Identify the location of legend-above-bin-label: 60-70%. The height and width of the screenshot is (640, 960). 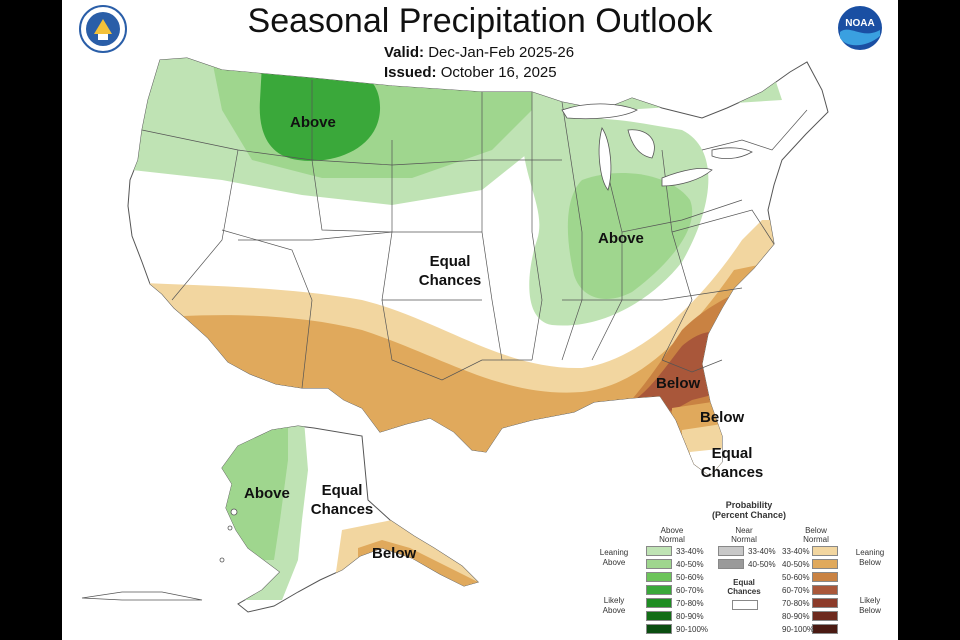
(690, 590).